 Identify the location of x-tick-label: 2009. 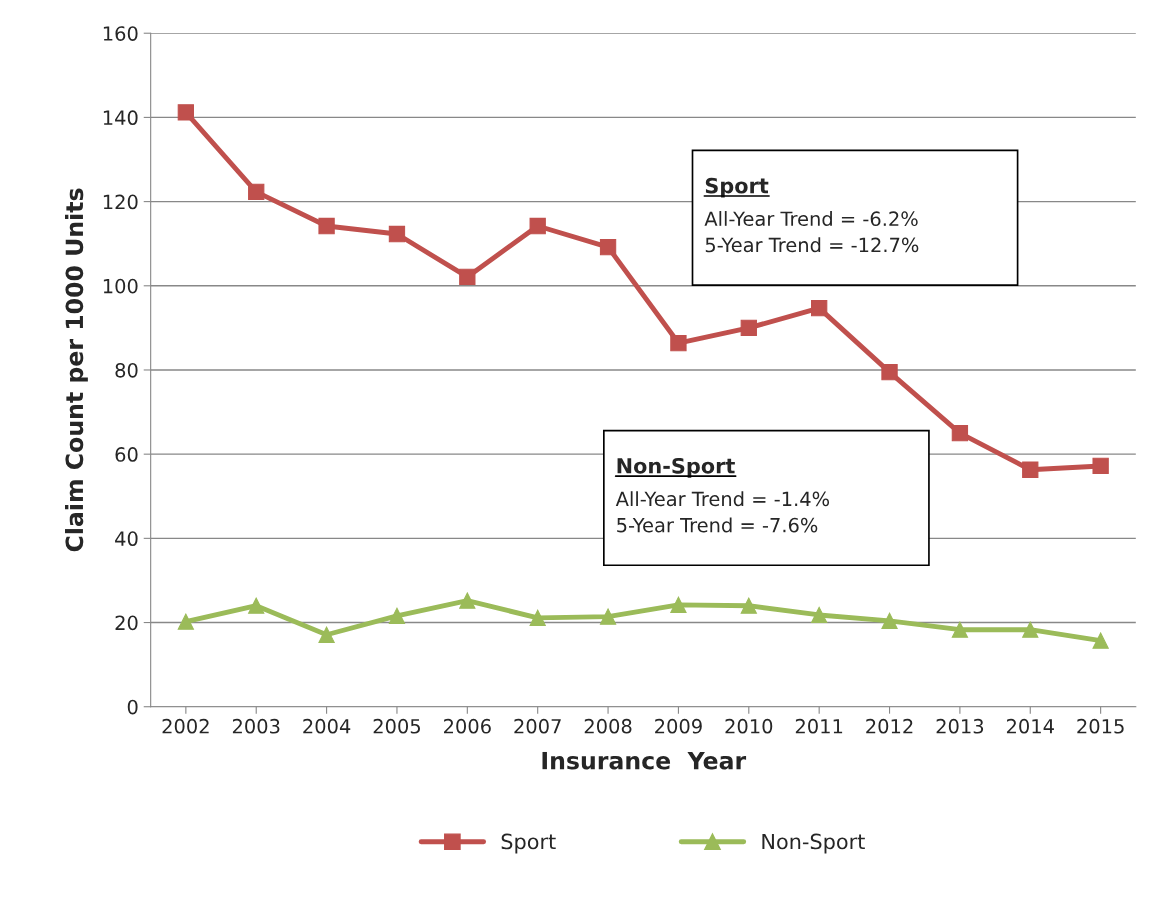
(678, 726).